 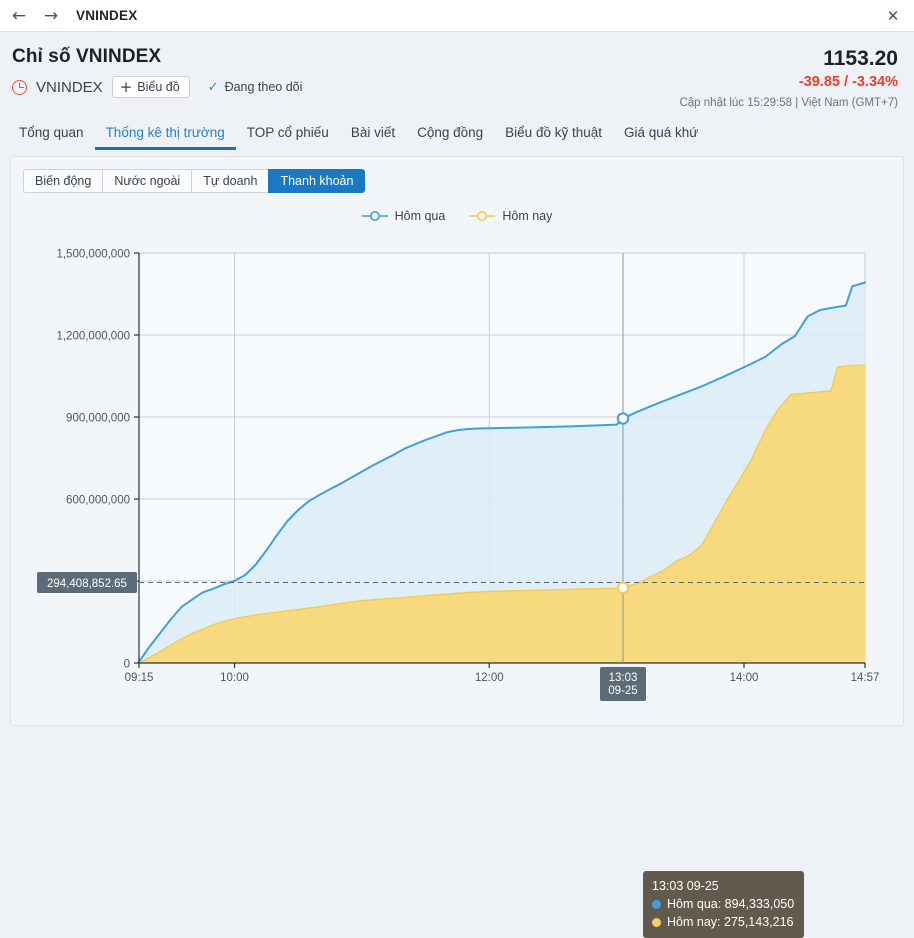 What do you see at coordinates (127, 665) in the screenshot?
I see `y-tick-label: 0` at bounding box center [127, 665].